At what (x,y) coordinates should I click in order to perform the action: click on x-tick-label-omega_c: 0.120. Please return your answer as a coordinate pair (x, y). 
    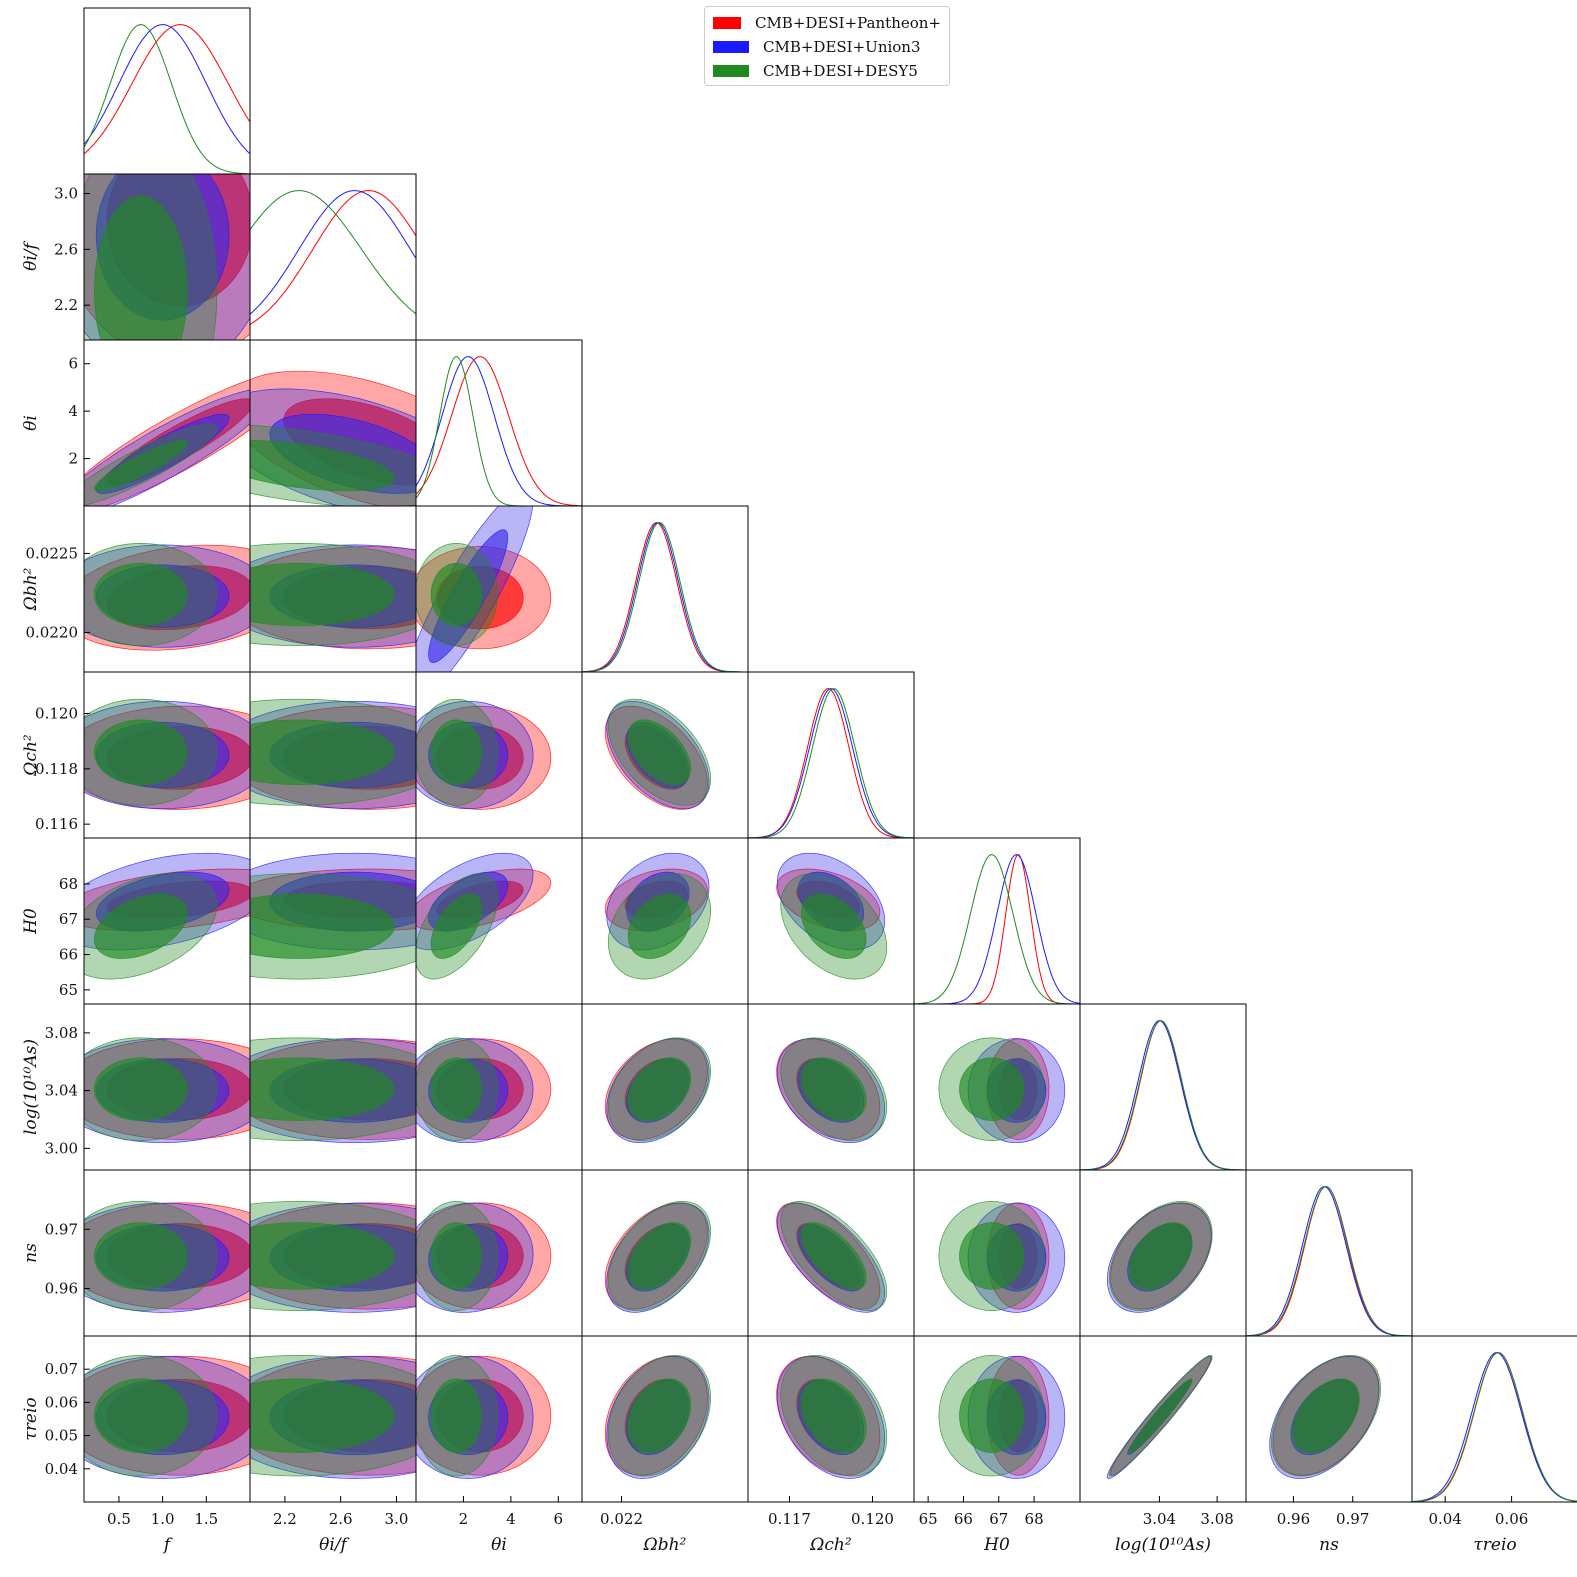
    Looking at the image, I should click on (872, 1519).